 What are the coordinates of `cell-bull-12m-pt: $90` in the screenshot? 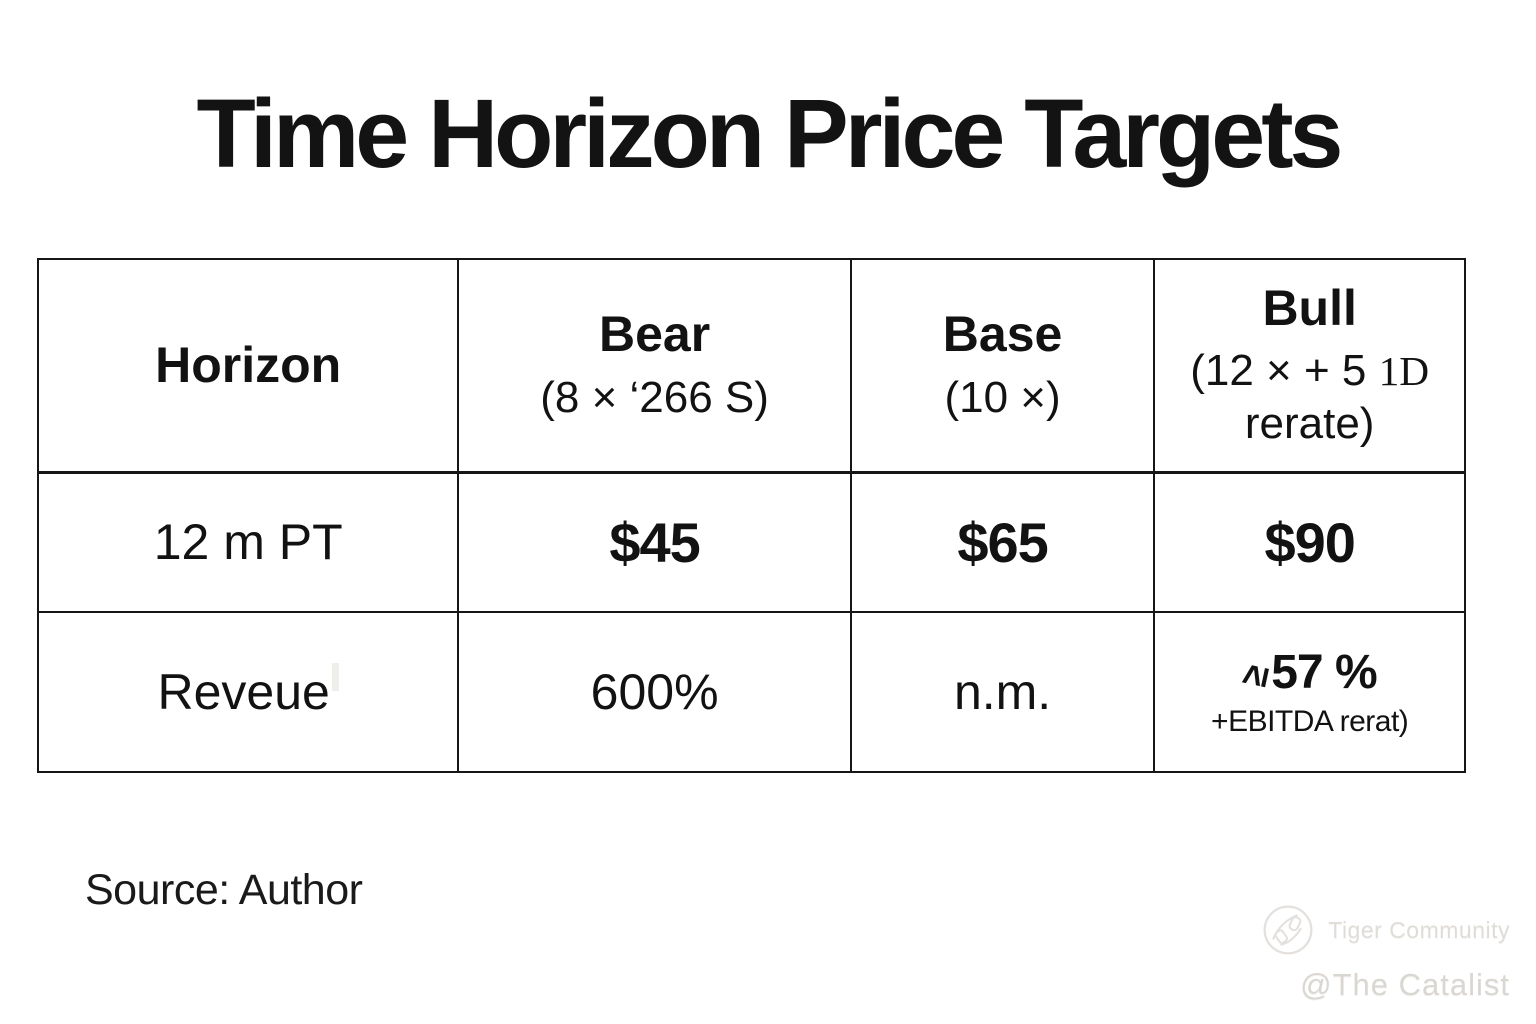 It's located at (1309, 542).